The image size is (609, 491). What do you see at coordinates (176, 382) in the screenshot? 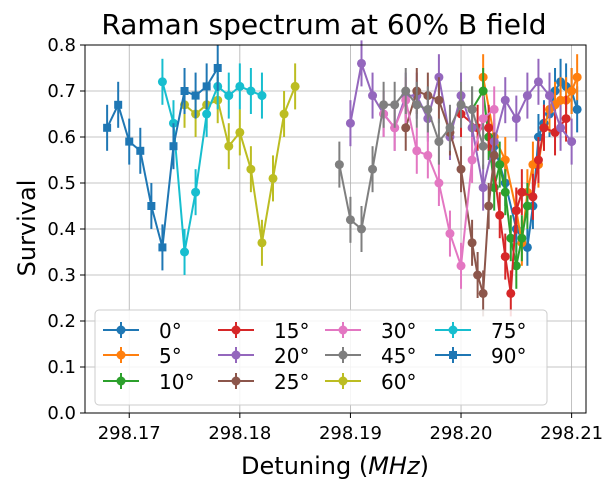
I see `legend-label: 10°` at bounding box center [176, 382].